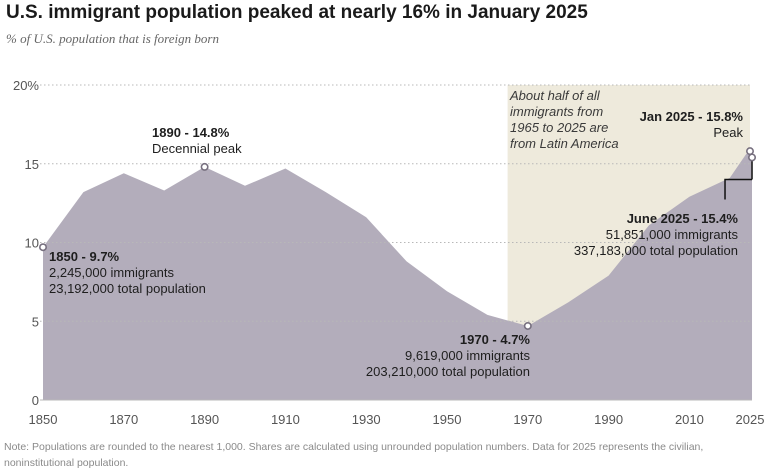 The image size is (780, 471). What do you see at coordinates (26, 85) in the screenshot?
I see `y-tick-label: 20%` at bounding box center [26, 85].